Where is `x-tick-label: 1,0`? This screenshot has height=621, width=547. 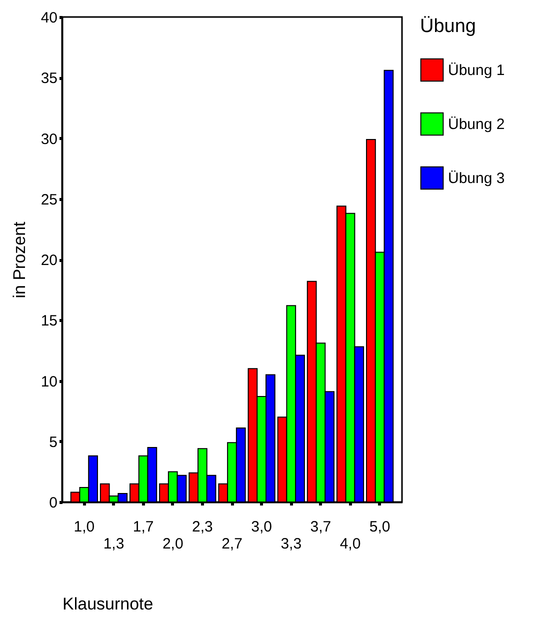
x-tick-label: 1,0 is located at coordinates (84, 527).